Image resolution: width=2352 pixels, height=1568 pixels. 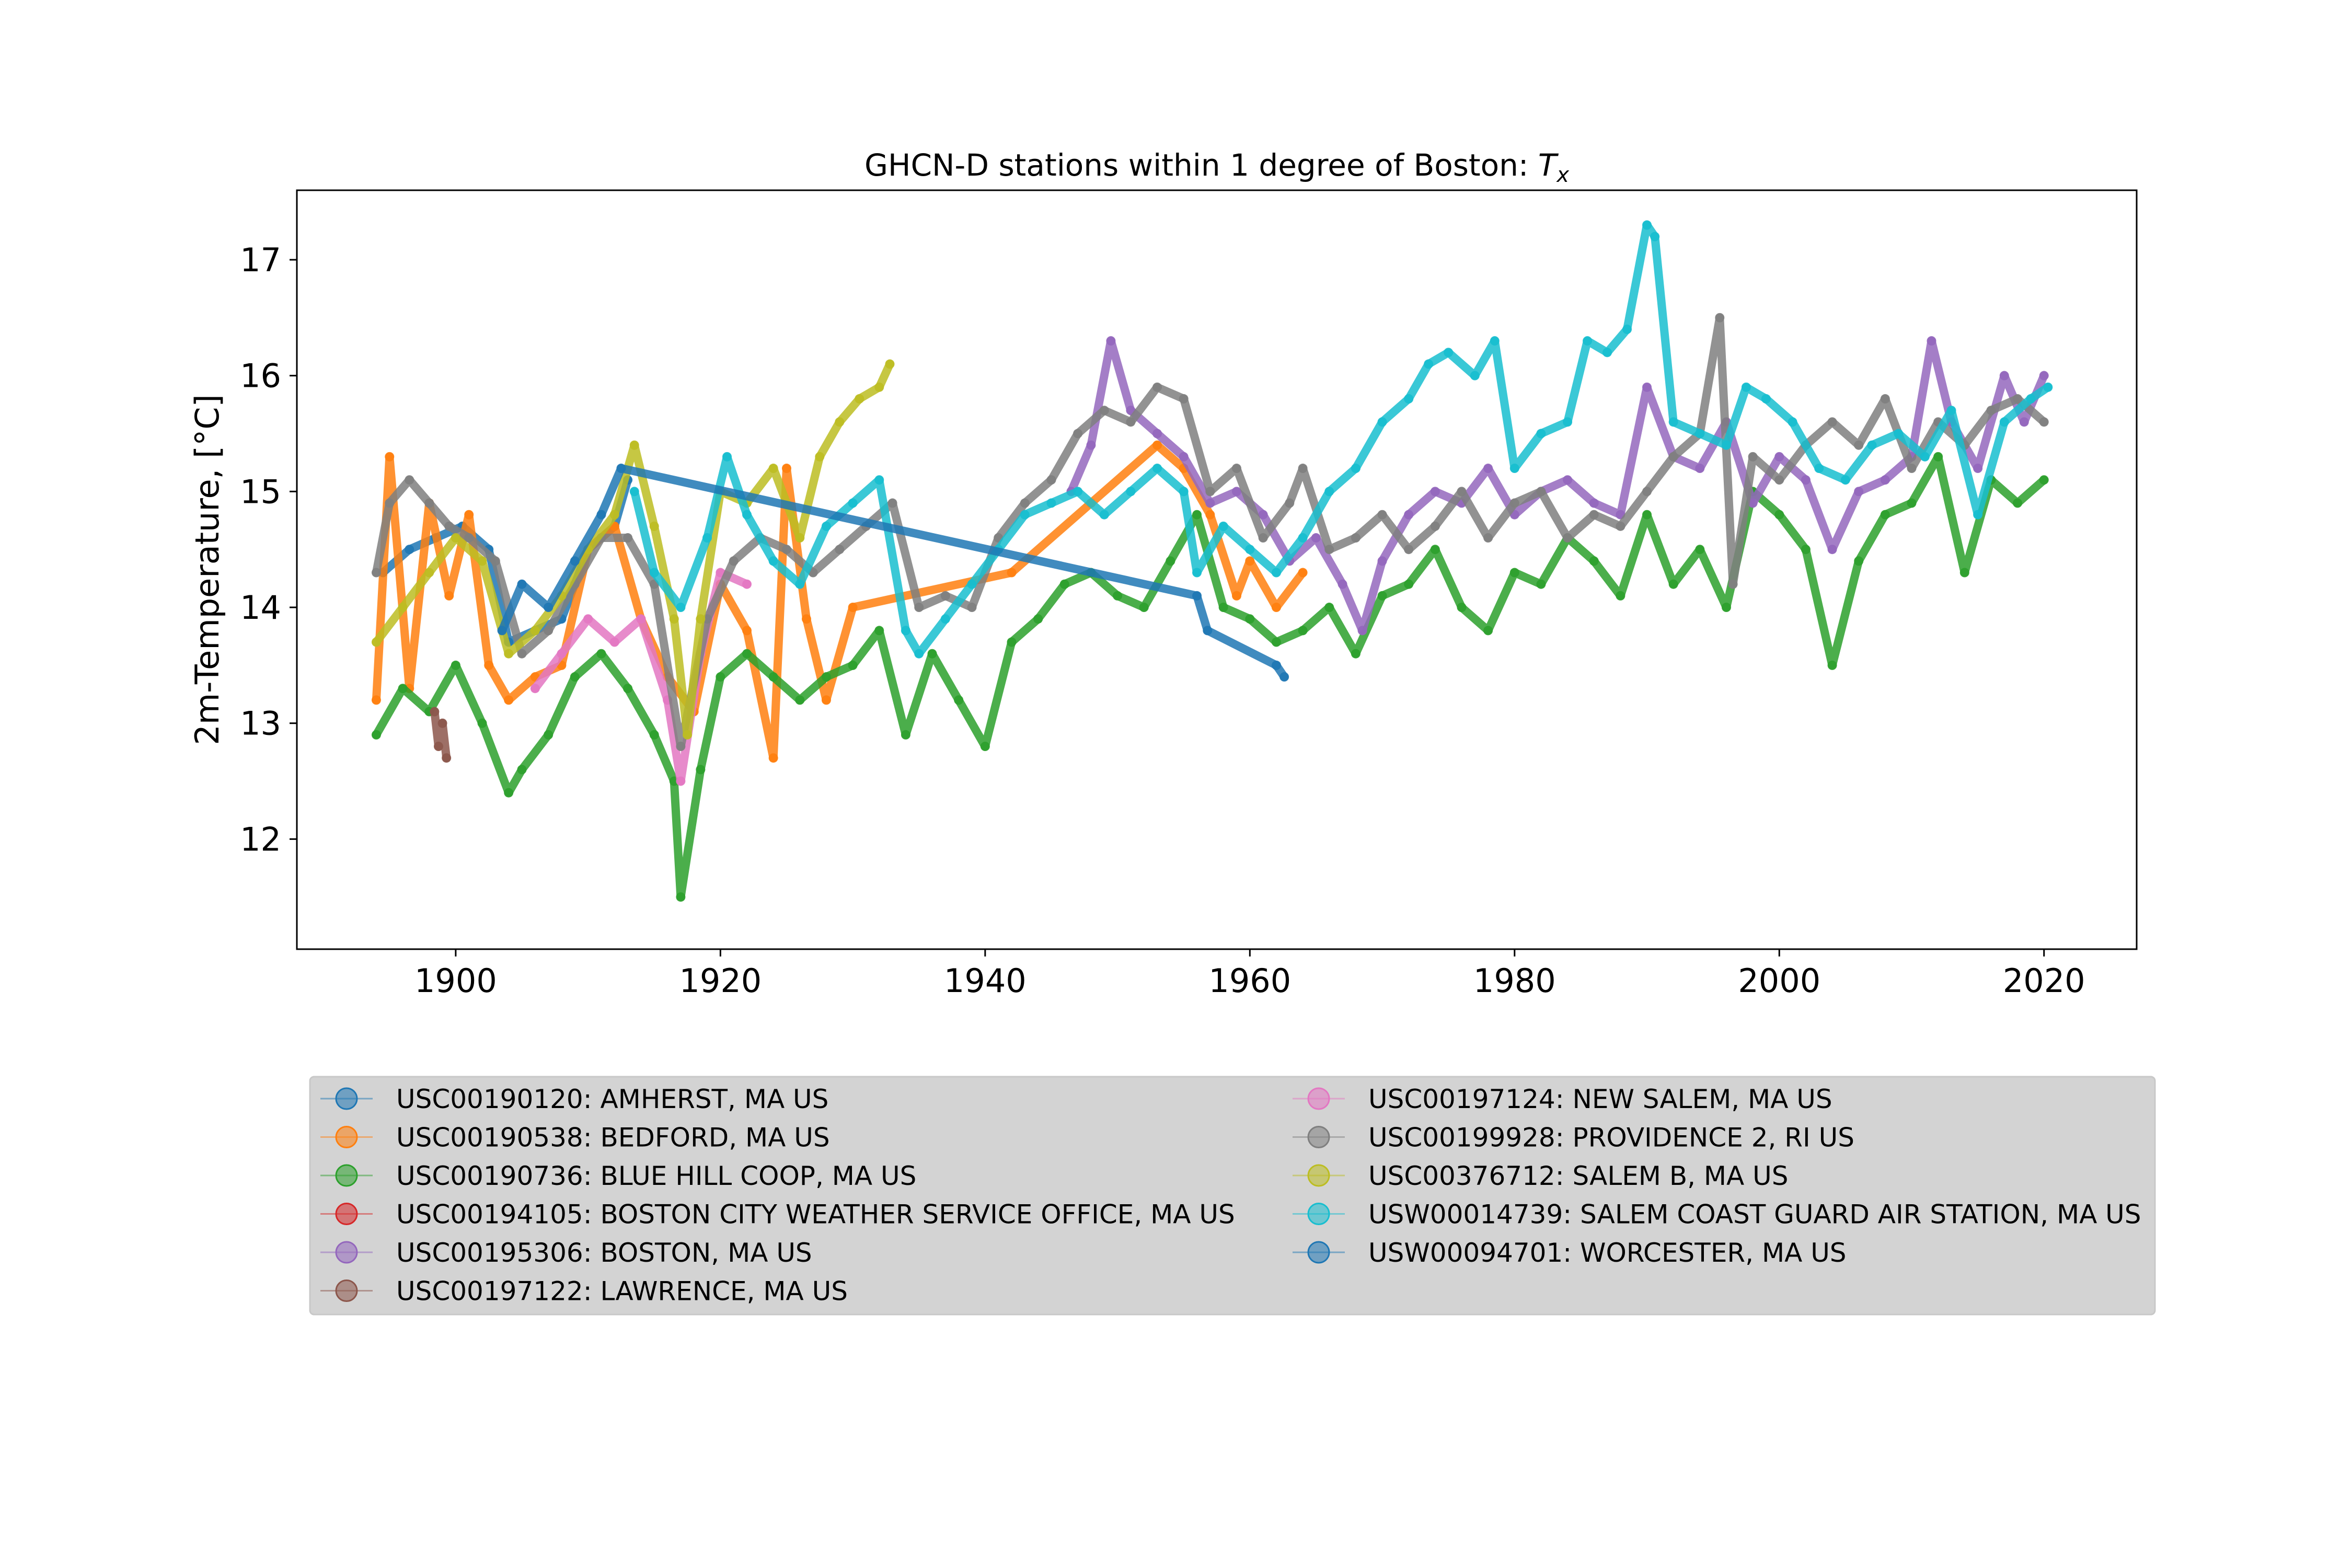 I want to click on legend-label: USC00195306: BOSTON, MA US, so click(x=604, y=1253).